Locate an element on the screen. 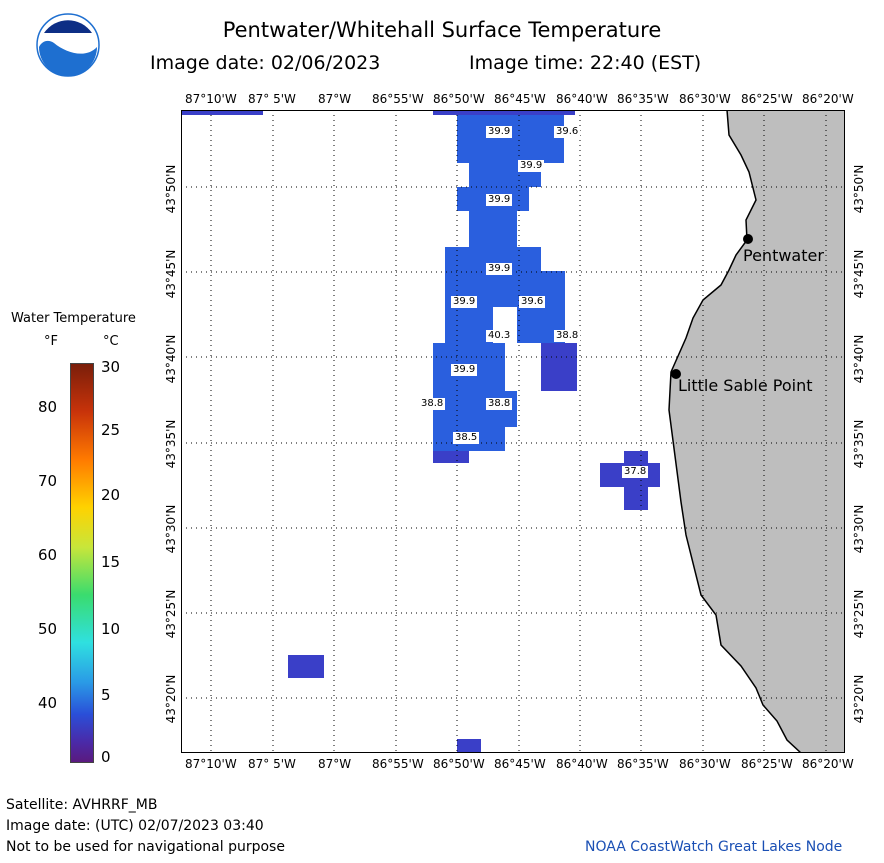  legend-tick-c: 10 is located at coordinates (111, 629).